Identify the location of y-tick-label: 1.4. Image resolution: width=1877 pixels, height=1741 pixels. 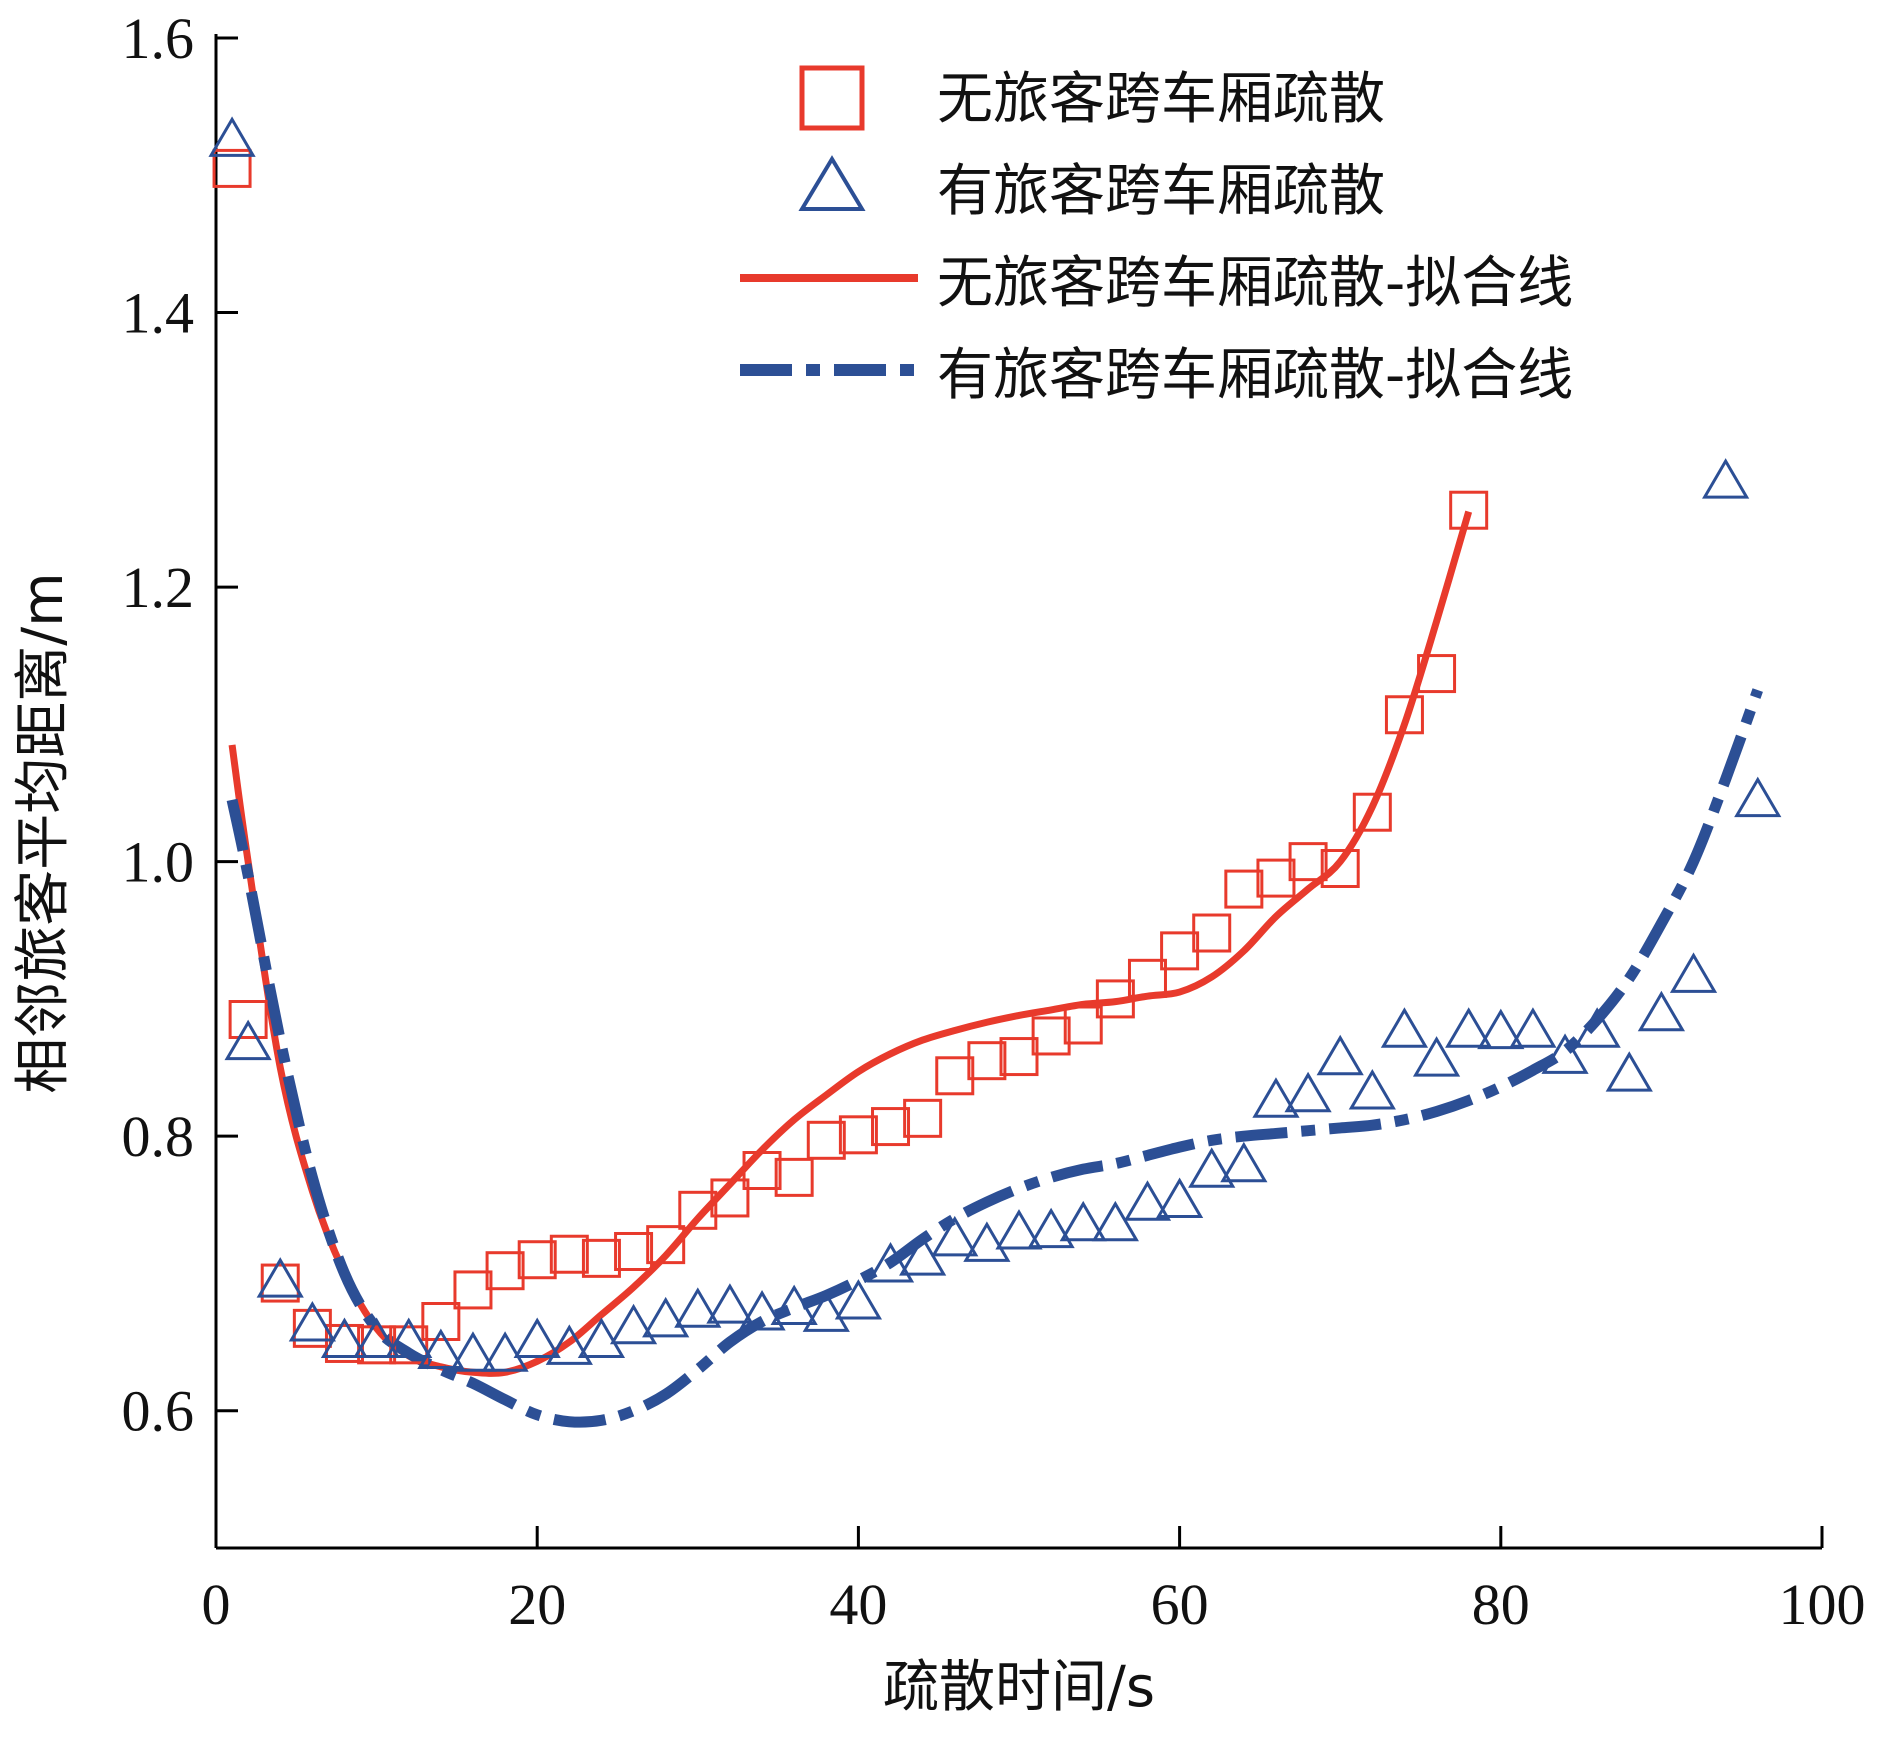
(158, 313).